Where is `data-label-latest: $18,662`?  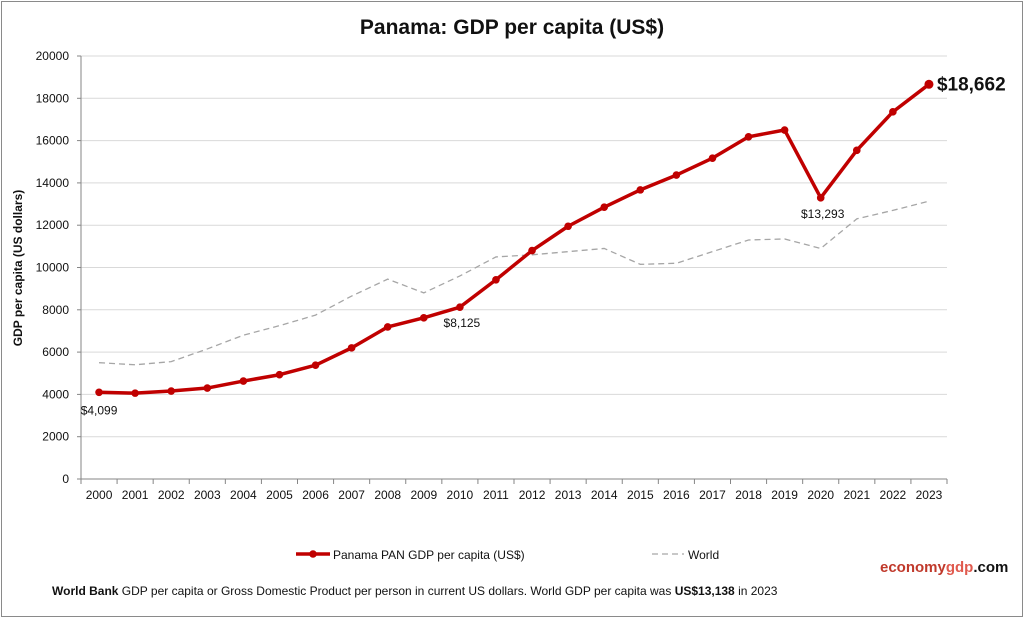
data-label-latest: $18,662 is located at coordinates (971, 84).